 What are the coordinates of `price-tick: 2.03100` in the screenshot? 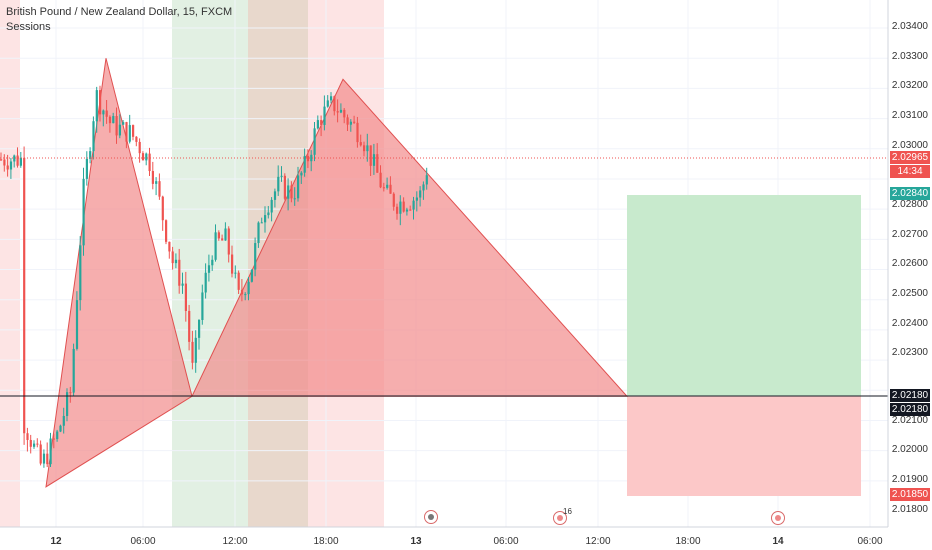 It's located at (909, 115).